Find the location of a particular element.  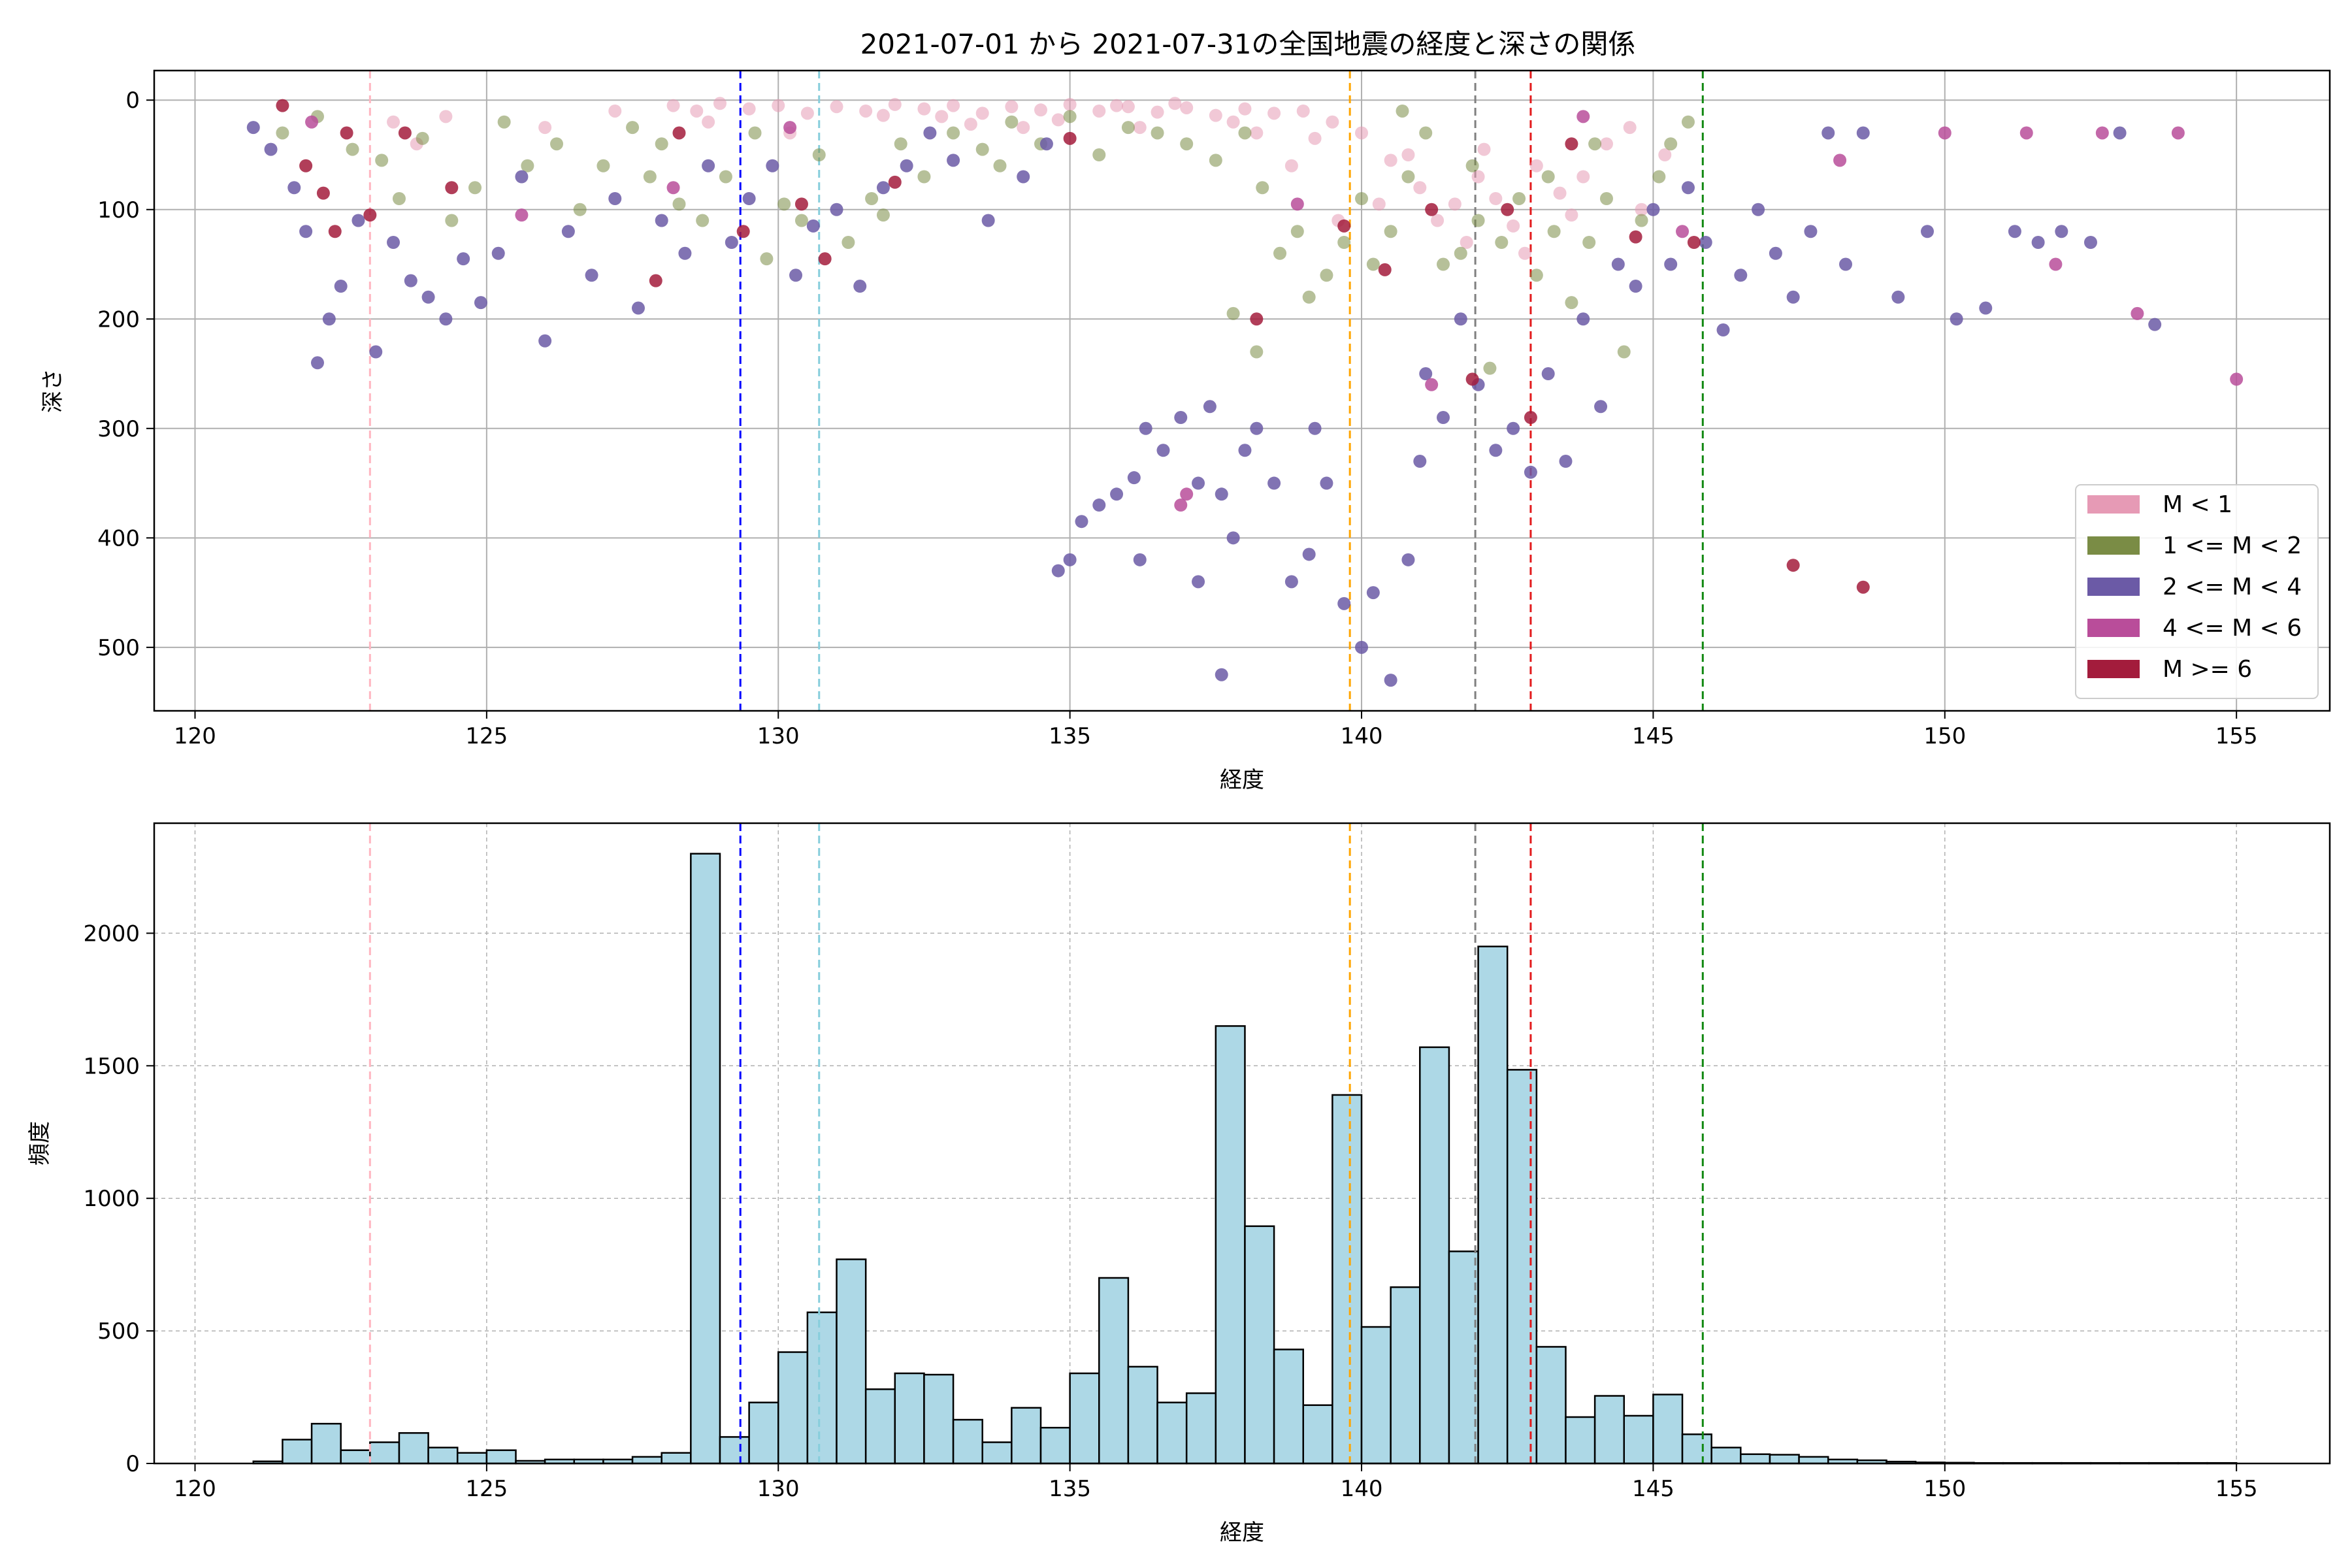

scatter-y-tick-label: 500 is located at coordinates (118, 648).